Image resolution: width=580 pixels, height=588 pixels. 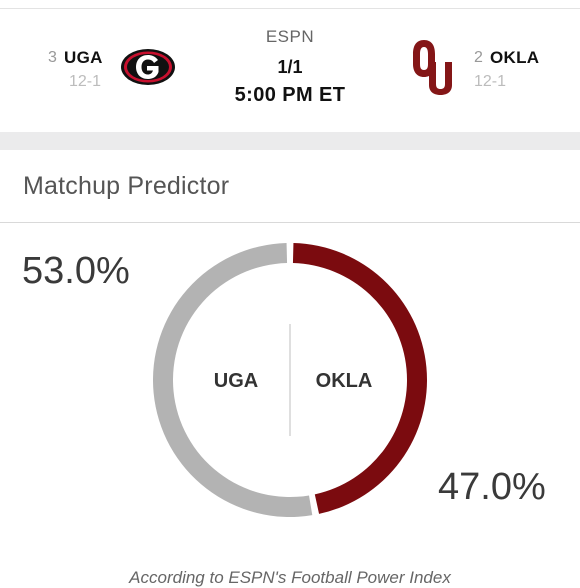 What do you see at coordinates (290, 141) in the screenshot?
I see `section-separator` at bounding box center [290, 141].